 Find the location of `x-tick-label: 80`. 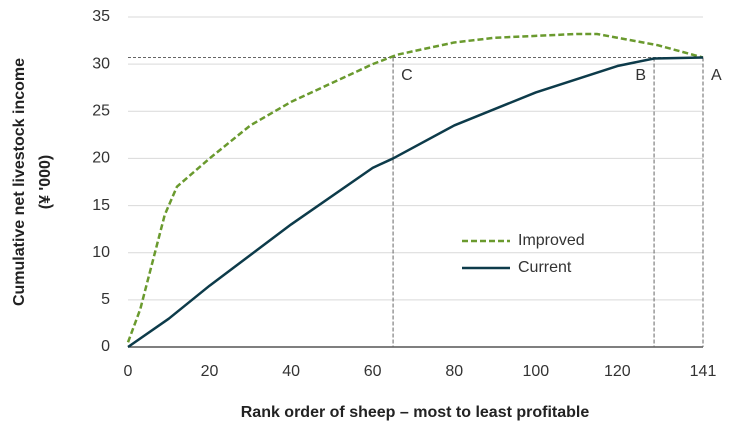

x-tick-label: 80 is located at coordinates (454, 371).